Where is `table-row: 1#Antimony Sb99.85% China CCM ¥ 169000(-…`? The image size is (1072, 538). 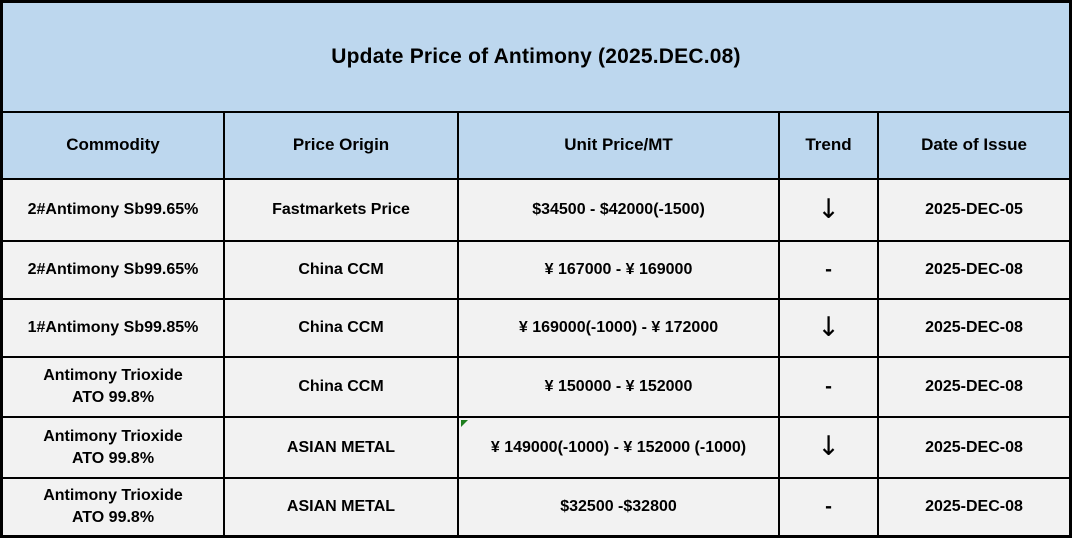
table-row: 1#Antimony Sb99.85% China CCM ¥ 169000(-… is located at coordinates (536, 327).